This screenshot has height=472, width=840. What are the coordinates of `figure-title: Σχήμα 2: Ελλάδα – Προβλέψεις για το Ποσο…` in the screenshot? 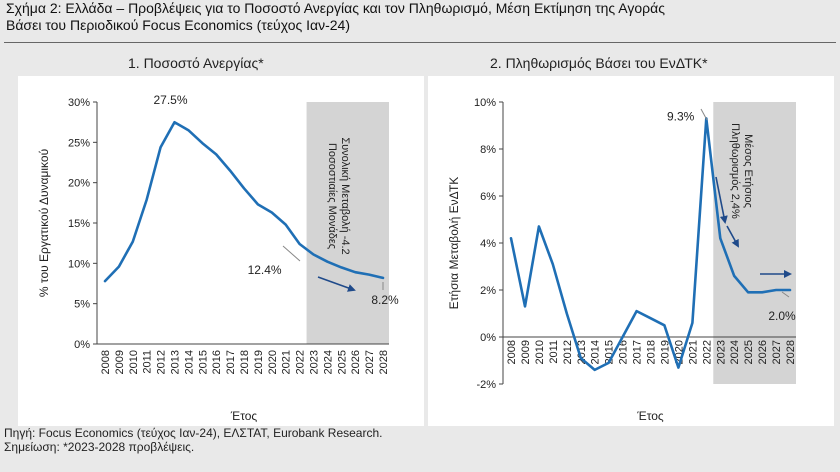 It's located at (421, 17).